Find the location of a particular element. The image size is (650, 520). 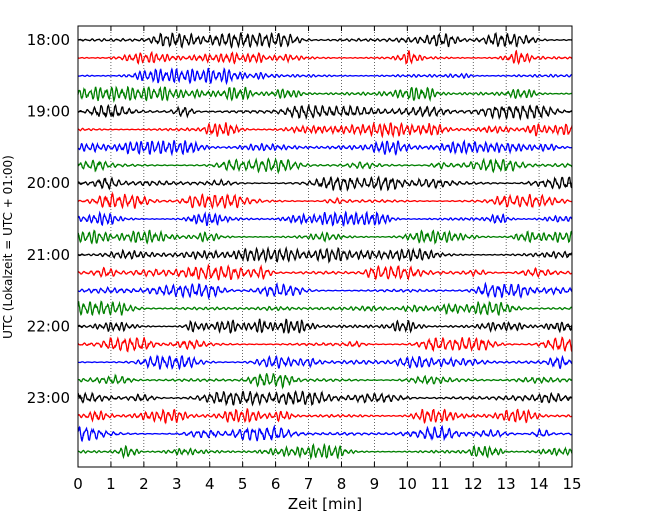

y-tick-label: 20:00 is located at coordinates (48, 183).